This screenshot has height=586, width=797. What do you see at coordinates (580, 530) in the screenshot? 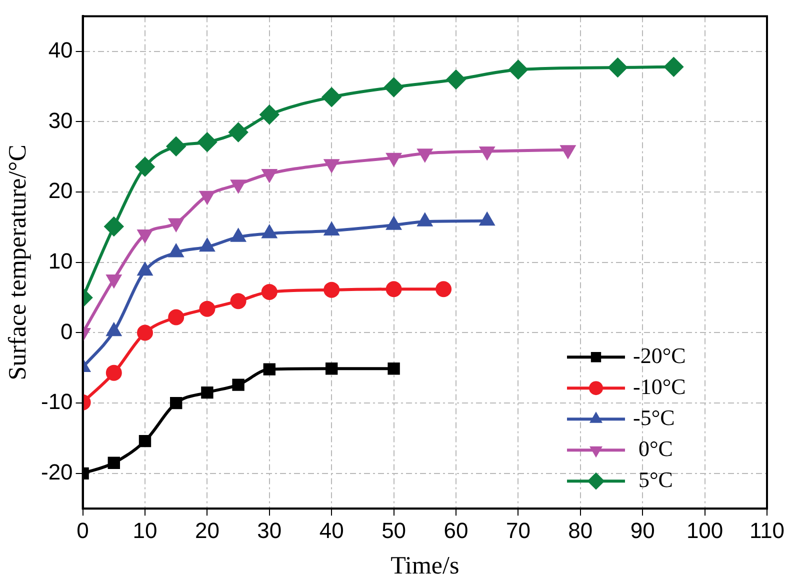
I see `x-tick-label: 80` at bounding box center [580, 530].